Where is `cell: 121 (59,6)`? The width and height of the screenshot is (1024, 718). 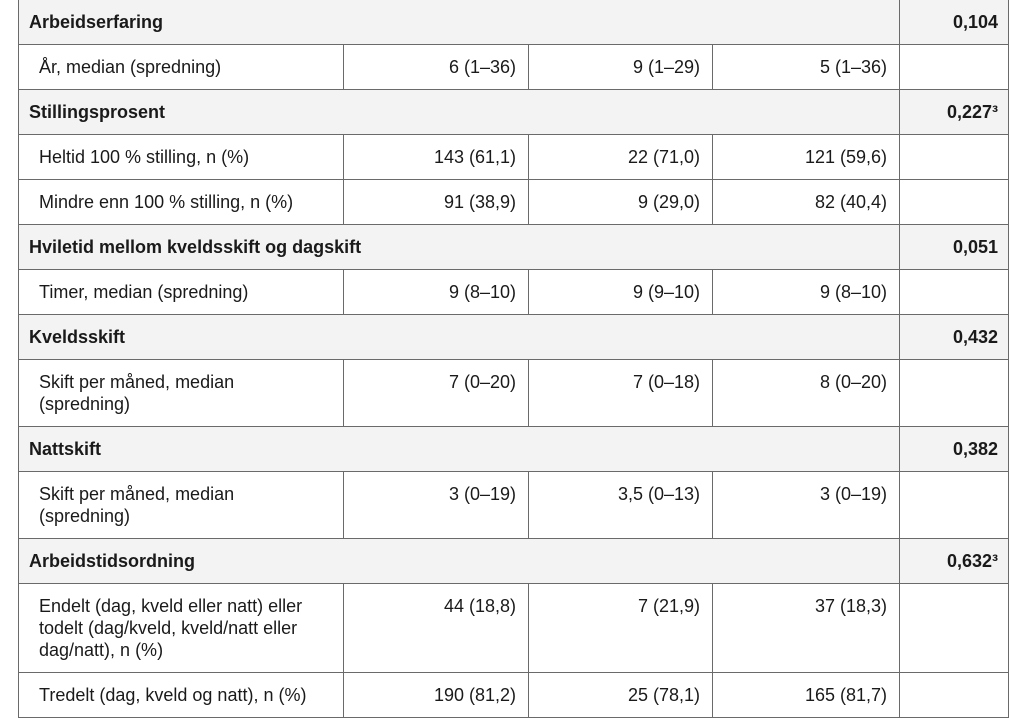 cell: 121 (59,6) is located at coordinates (806, 157).